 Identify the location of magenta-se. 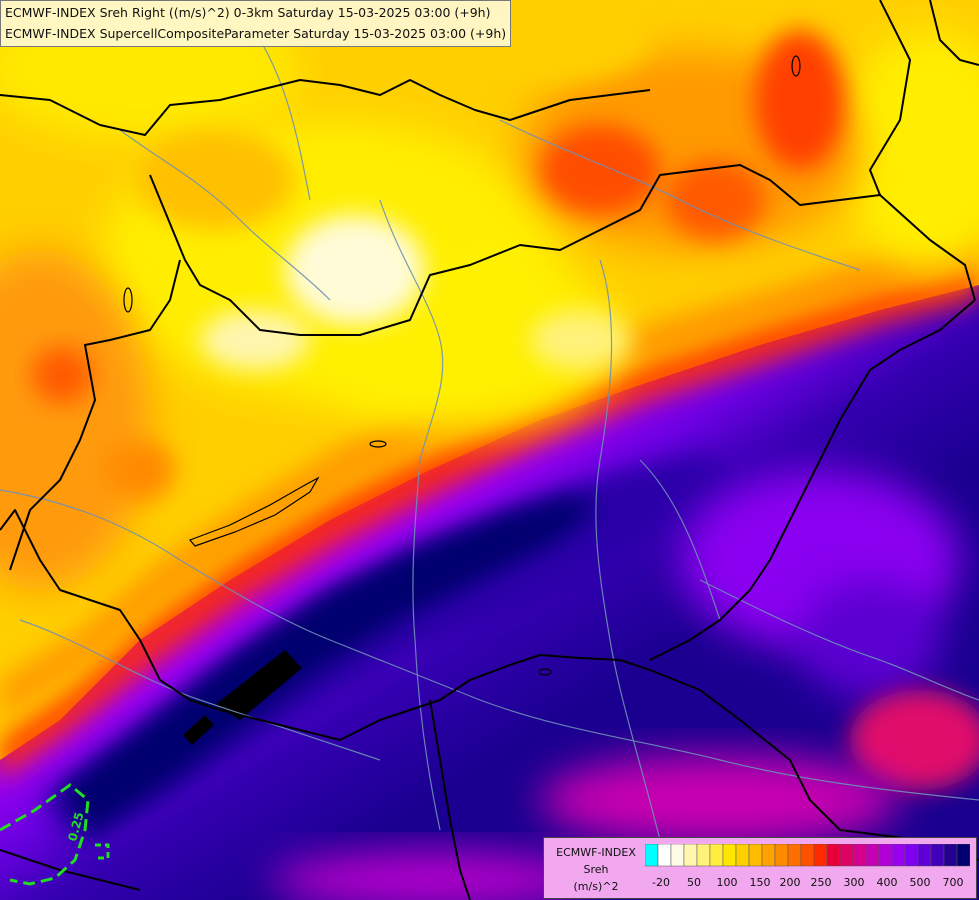
(914, 740).